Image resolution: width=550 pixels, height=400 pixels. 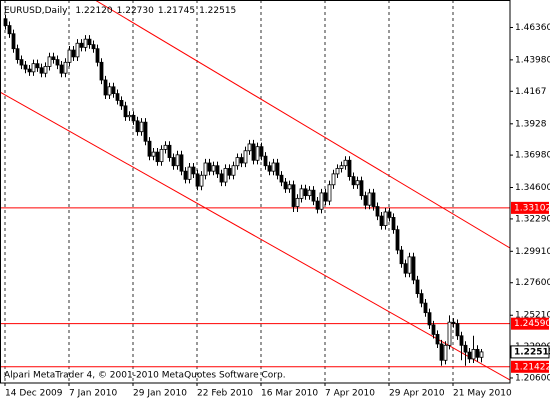 I want to click on x-tick-label: 29 Jan 2010, so click(x=160, y=394).